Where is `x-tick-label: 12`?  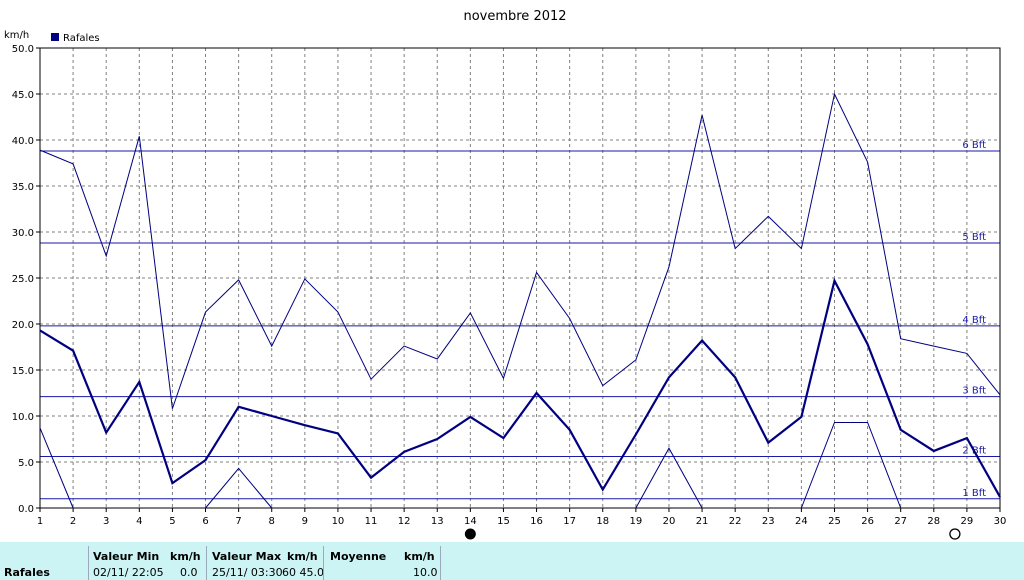
x-tick-label: 12 is located at coordinates (404, 521).